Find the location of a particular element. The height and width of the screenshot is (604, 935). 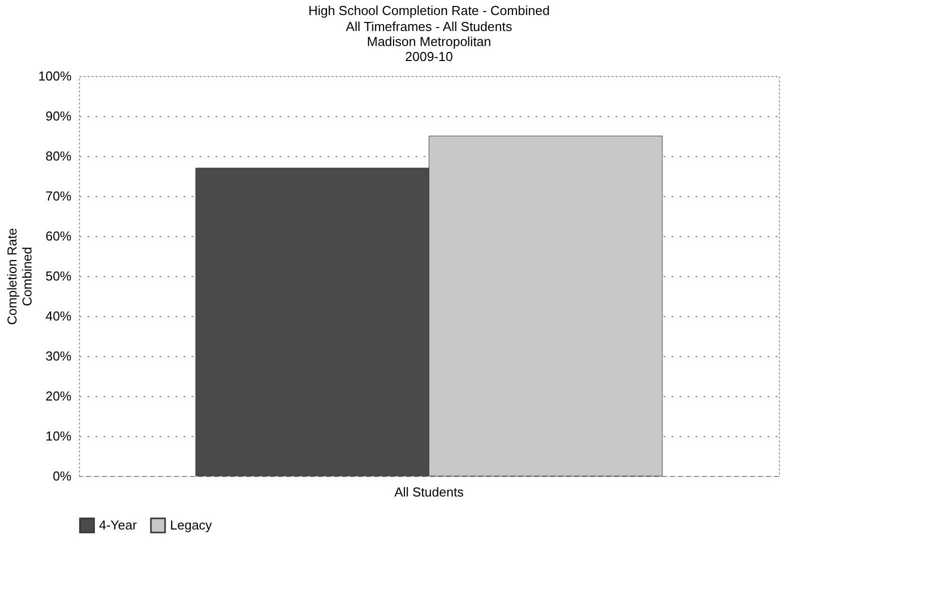

chart-title: High School Completion Rate - Combined is located at coordinates (429, 10).